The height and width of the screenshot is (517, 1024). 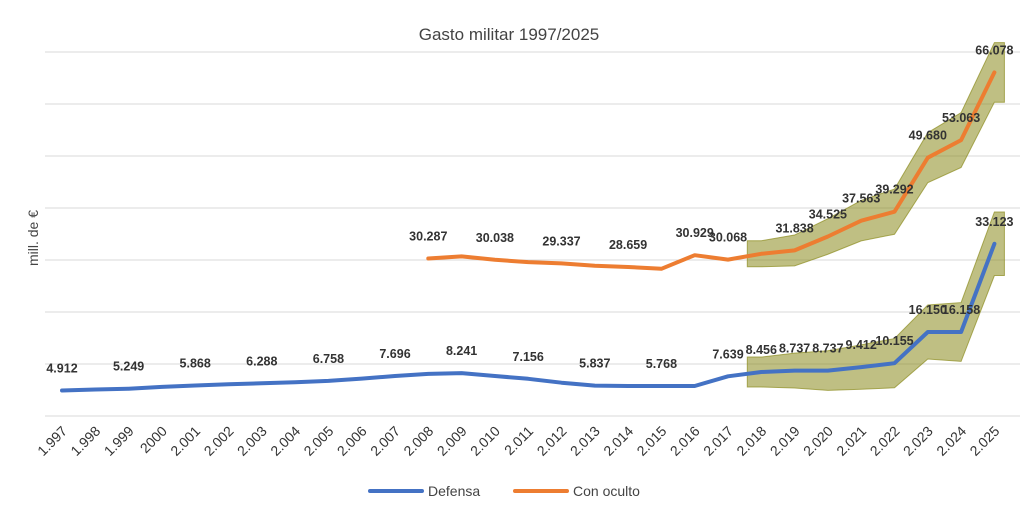 I want to click on x-tick-label: 2.011, so click(x=519, y=441).